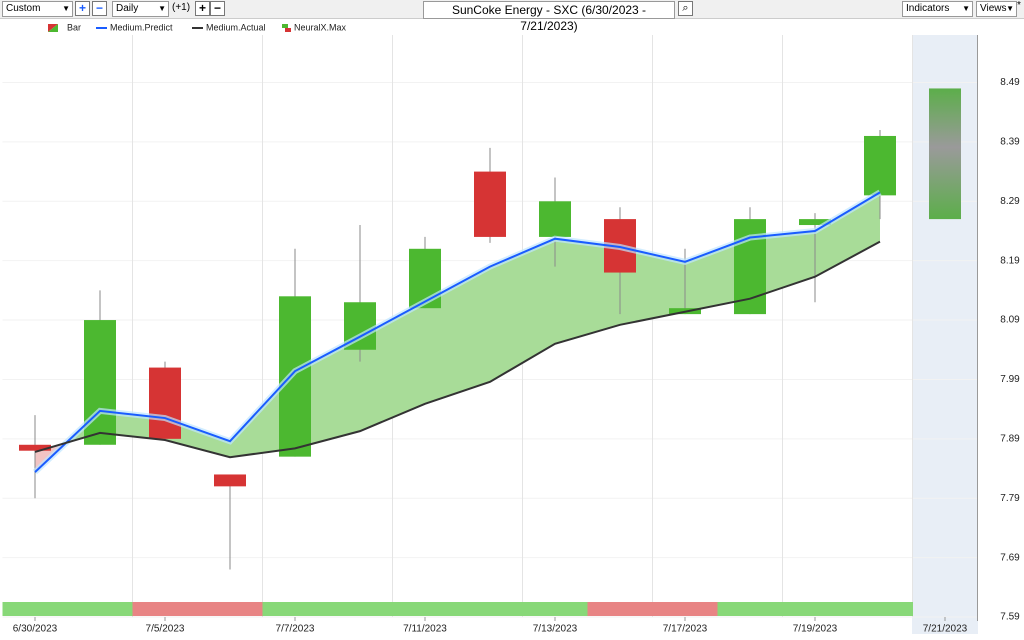 Image resolution: width=1024 pixels, height=640 pixels. What do you see at coordinates (1010, 557) in the screenshot?
I see `y-tick-label: 7.69` at bounding box center [1010, 557].